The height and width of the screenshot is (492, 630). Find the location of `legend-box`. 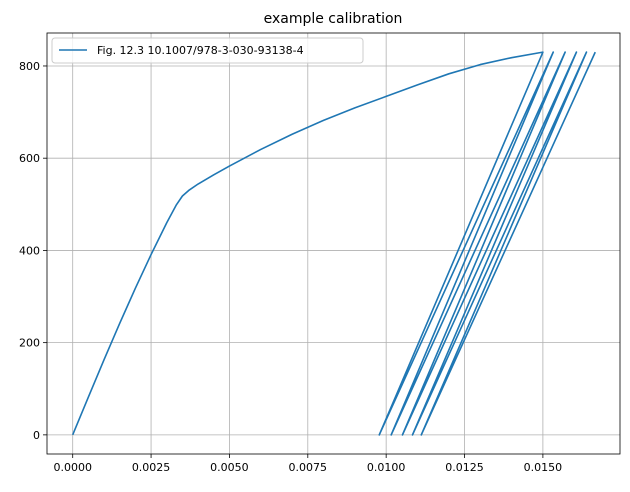

legend-box is located at coordinates (207, 50).